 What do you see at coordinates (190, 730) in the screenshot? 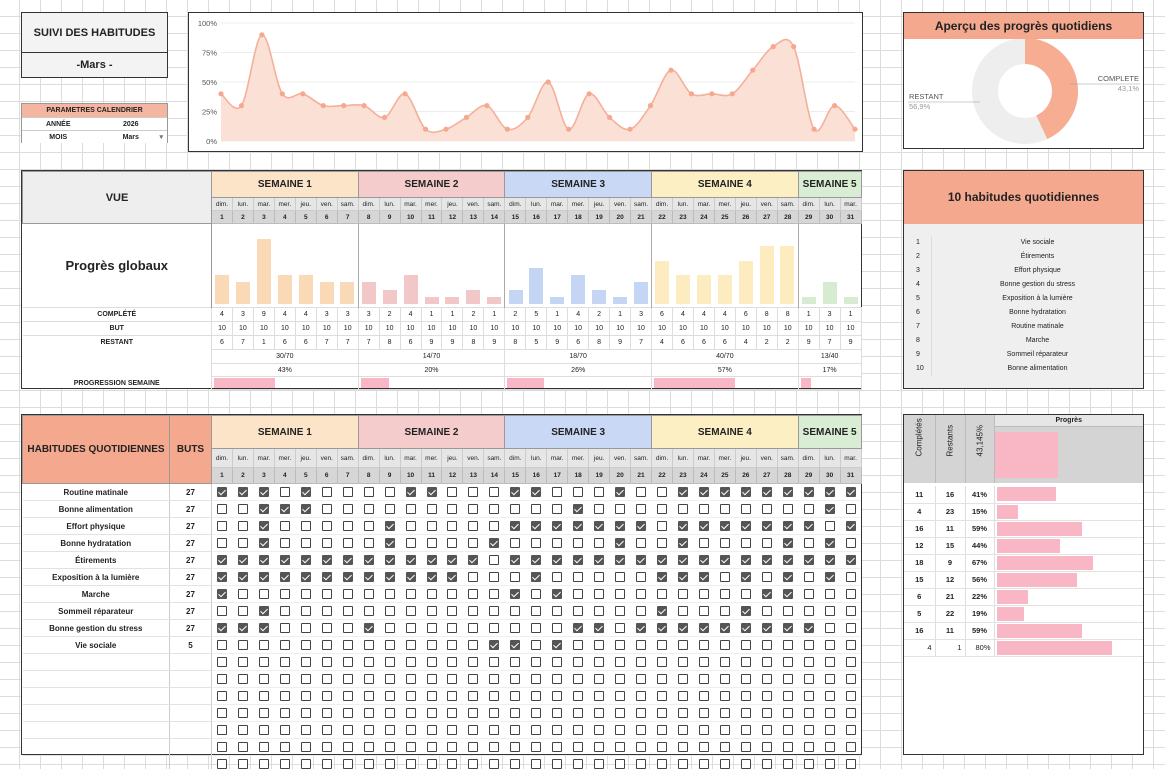
I see `empty-goal-cell` at bounding box center [190, 730].